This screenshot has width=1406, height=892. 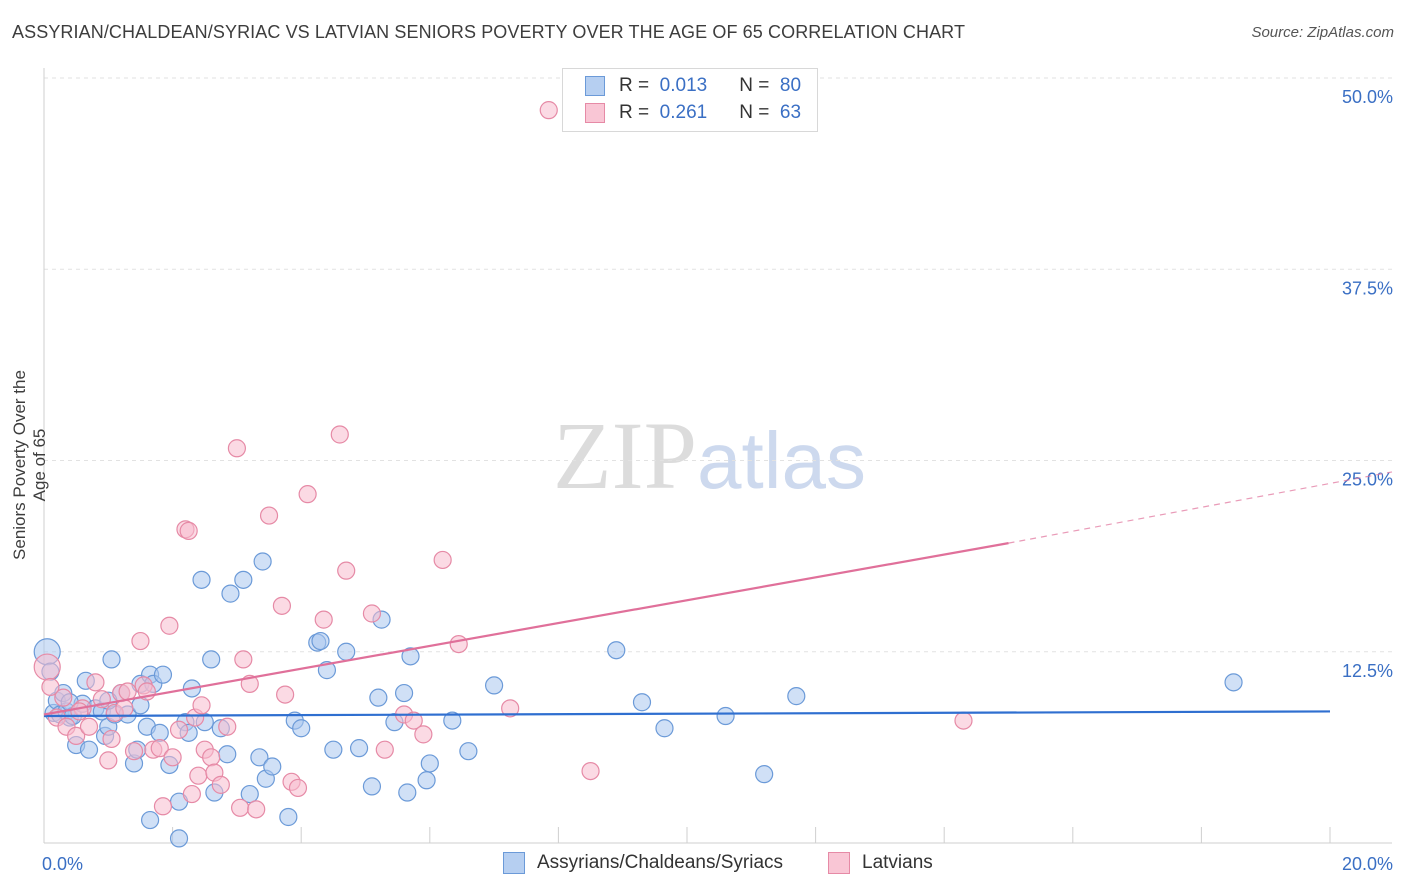 I want to click on series-legend-latvian: Latvians, so click(x=880, y=863).